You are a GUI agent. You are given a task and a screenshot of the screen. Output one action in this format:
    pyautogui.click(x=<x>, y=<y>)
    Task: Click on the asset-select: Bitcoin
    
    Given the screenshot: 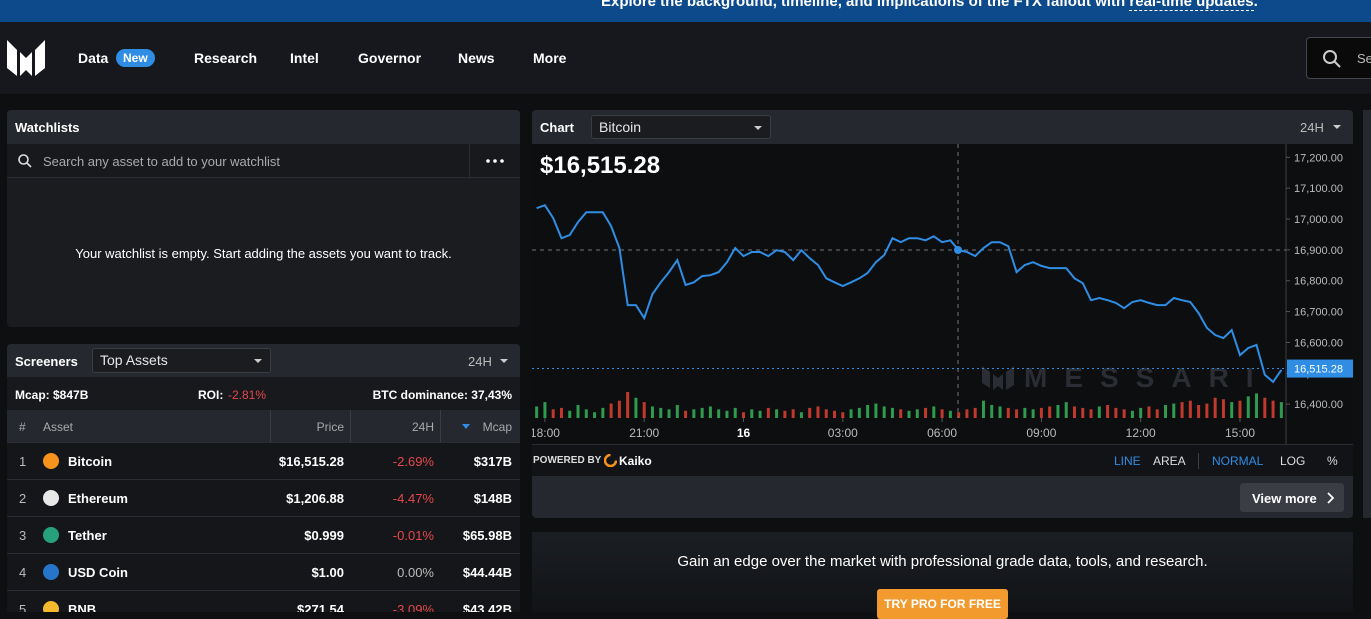 What is the action you would take?
    pyautogui.click(x=681, y=127)
    